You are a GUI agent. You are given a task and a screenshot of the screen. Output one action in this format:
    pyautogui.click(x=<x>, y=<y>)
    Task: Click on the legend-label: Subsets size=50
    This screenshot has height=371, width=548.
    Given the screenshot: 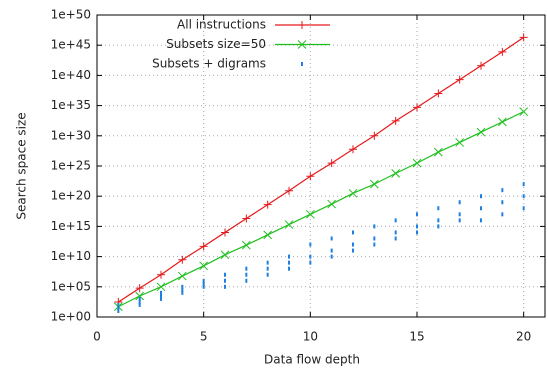 What is the action you would take?
    pyautogui.click(x=216, y=44)
    